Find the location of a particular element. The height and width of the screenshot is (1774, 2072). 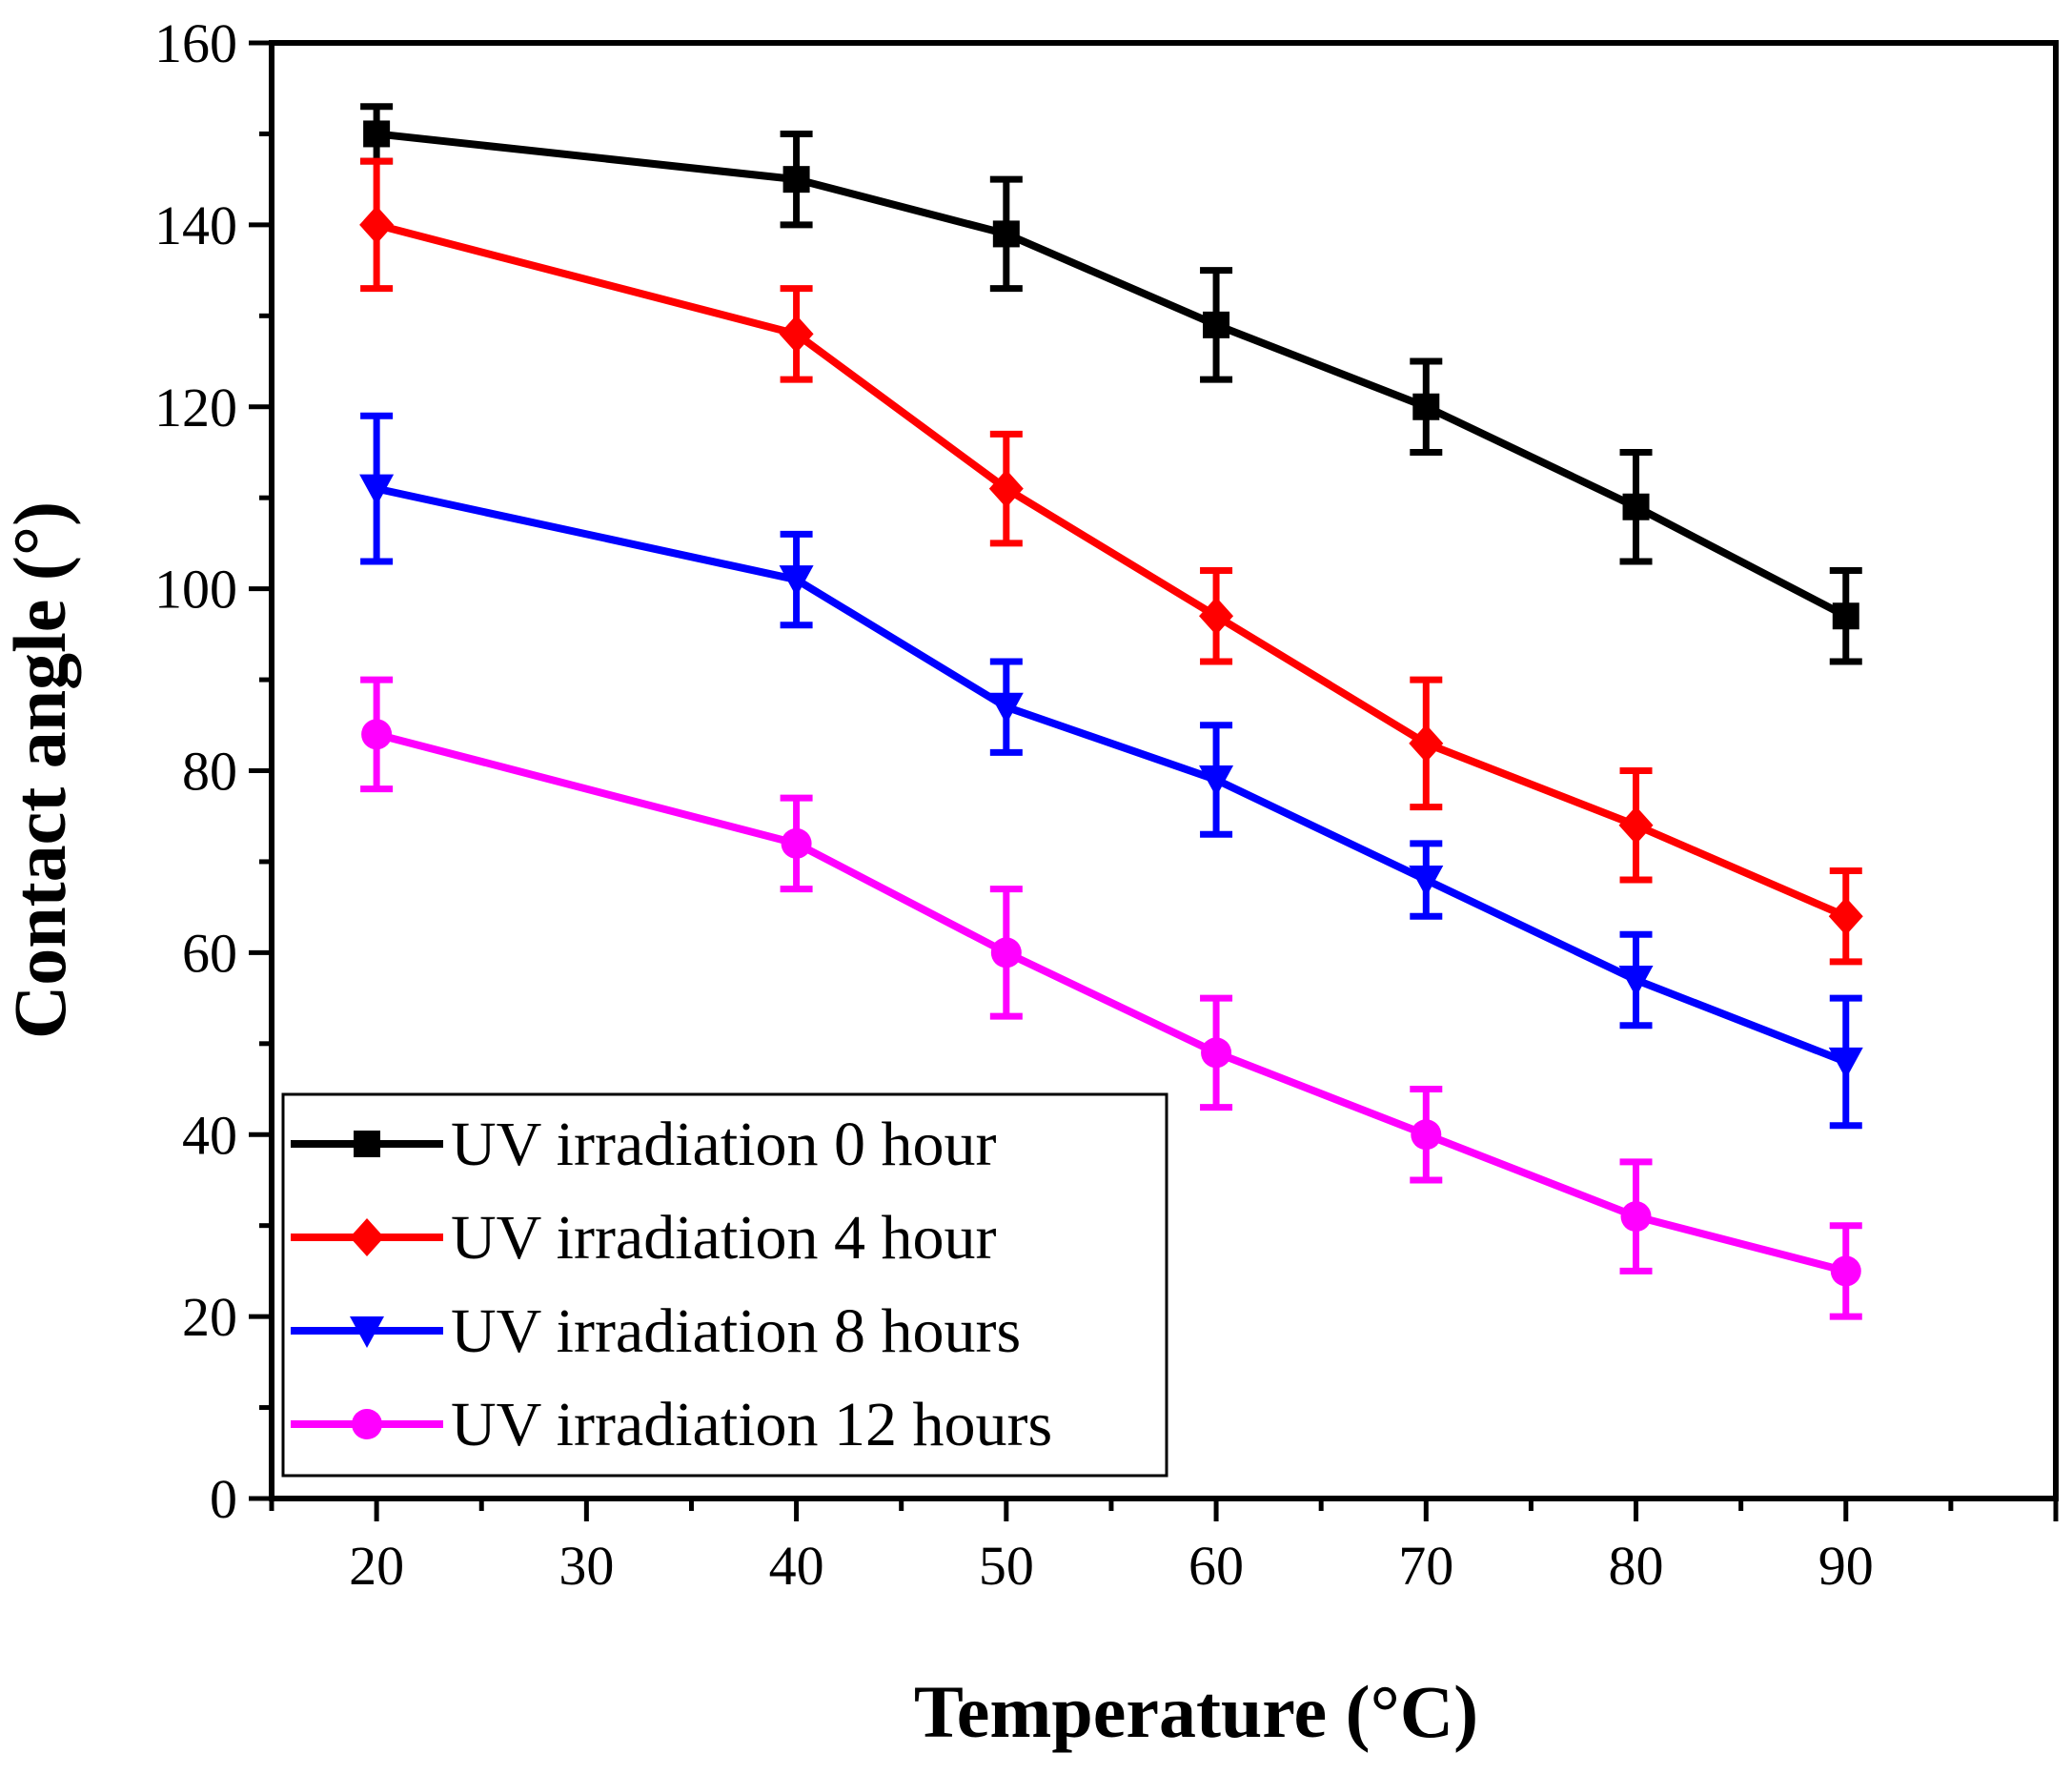

legend-item: UV irradiation 8 hours is located at coordinates (656, 1331).